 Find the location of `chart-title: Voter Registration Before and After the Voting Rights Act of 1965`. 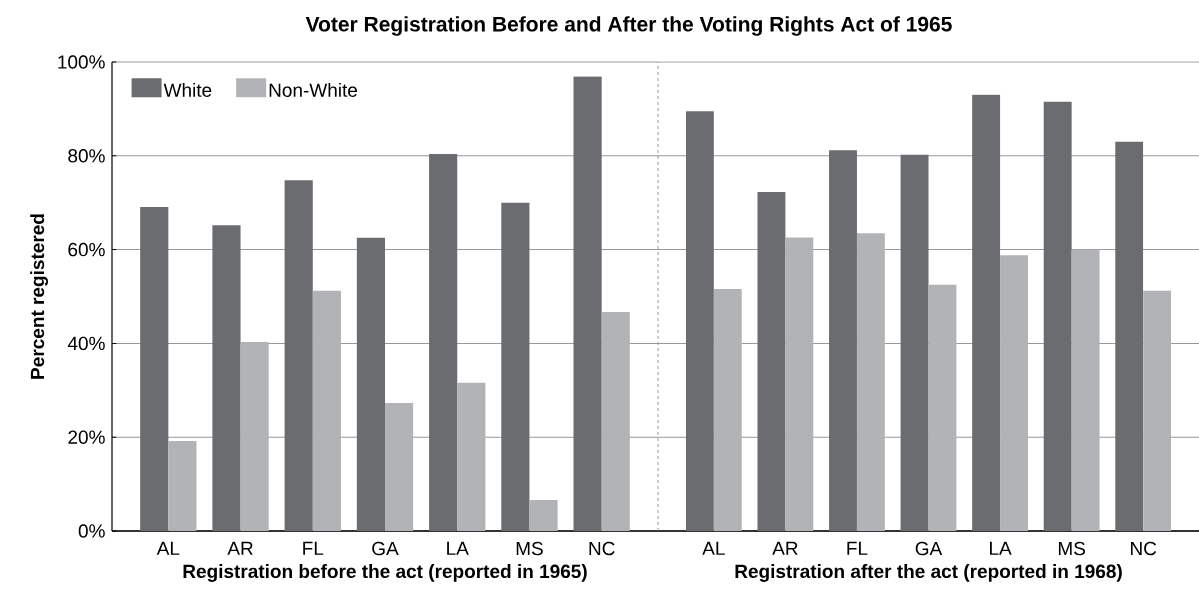

chart-title: Voter Registration Before and After the Voting Rights Act of 1965 is located at coordinates (628, 26).